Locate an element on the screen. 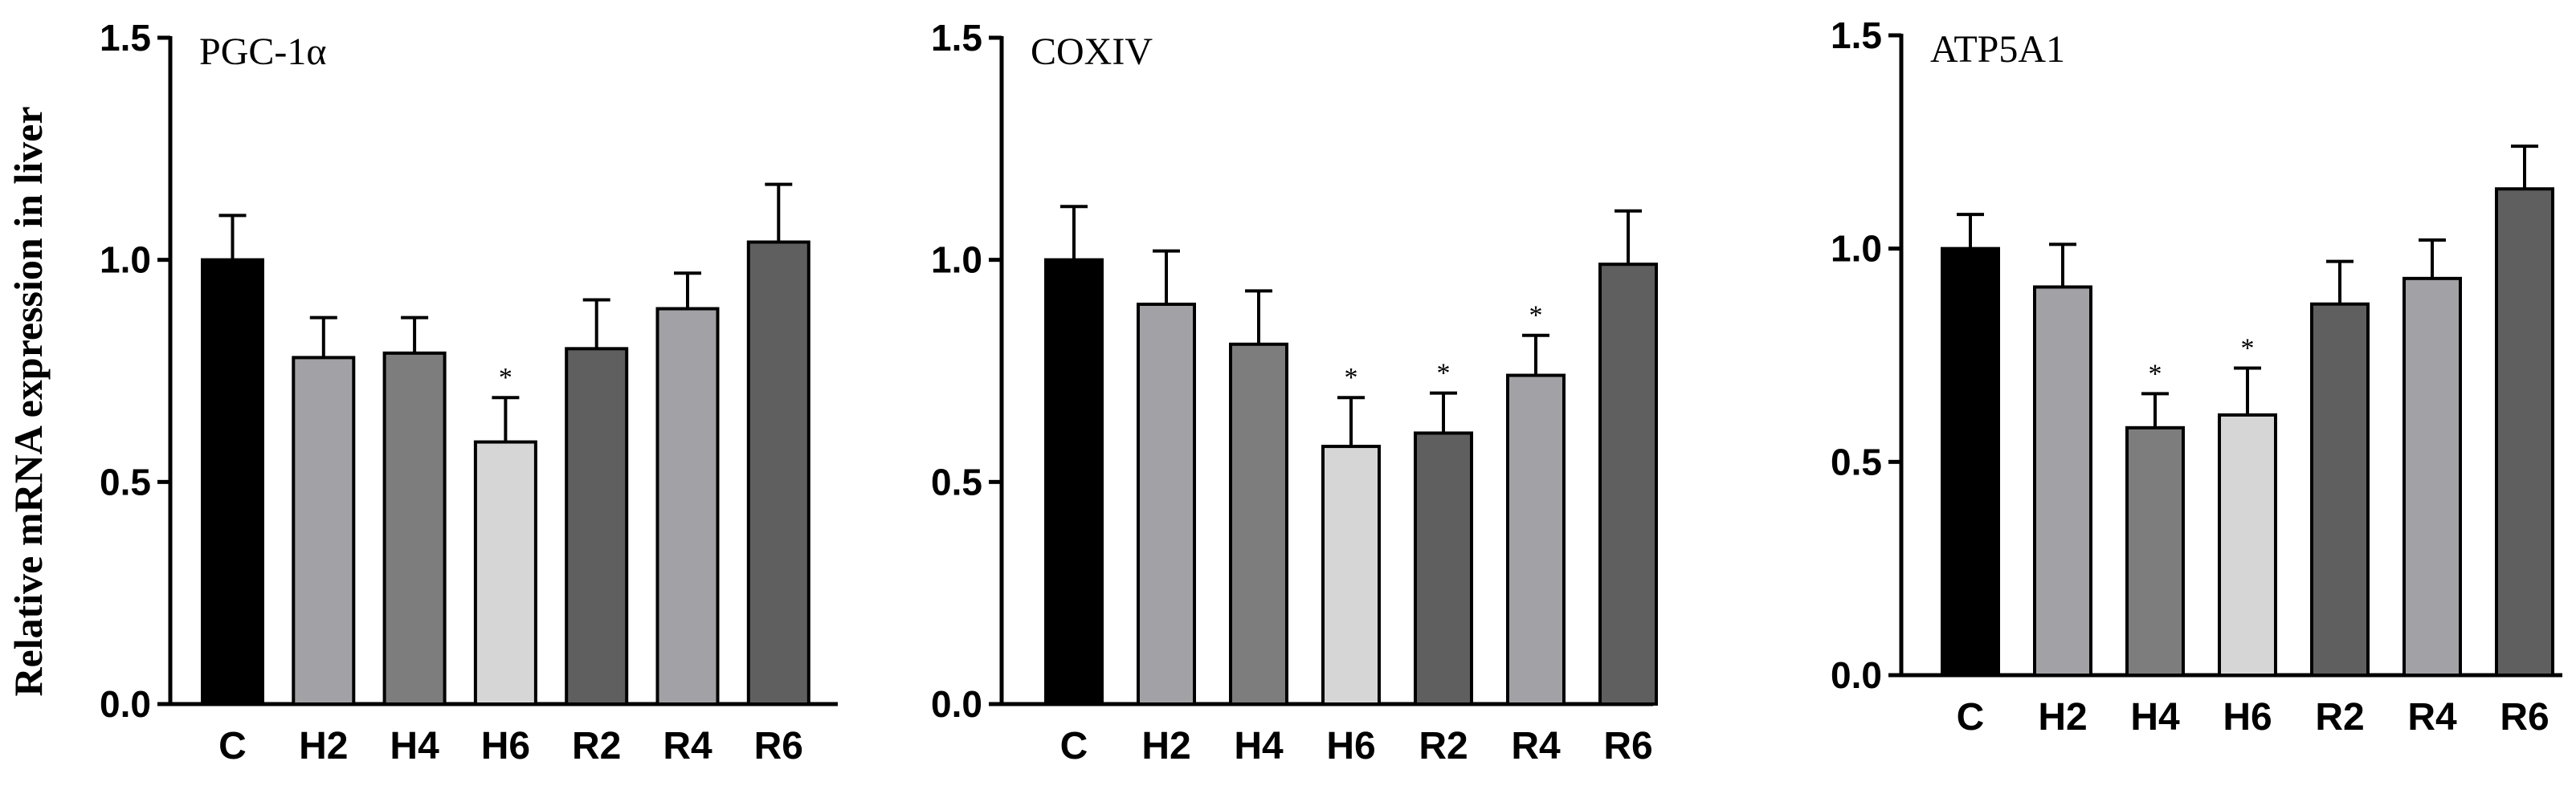 This screenshot has width=2576, height=802. panel-title: ATP5A1 is located at coordinates (1997, 50).